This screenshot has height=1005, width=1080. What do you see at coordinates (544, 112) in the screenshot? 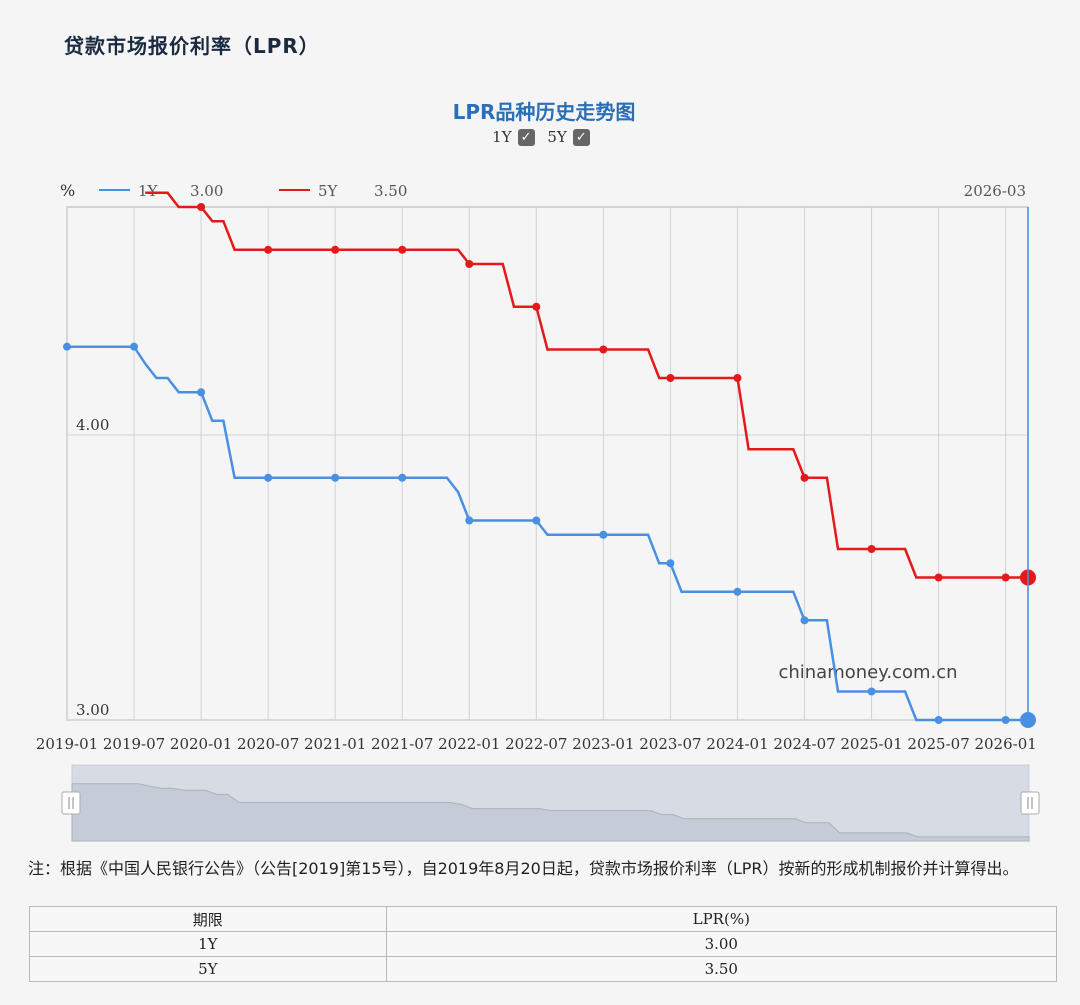
I see `chart-title: LPR品种历史走势图` at bounding box center [544, 112].